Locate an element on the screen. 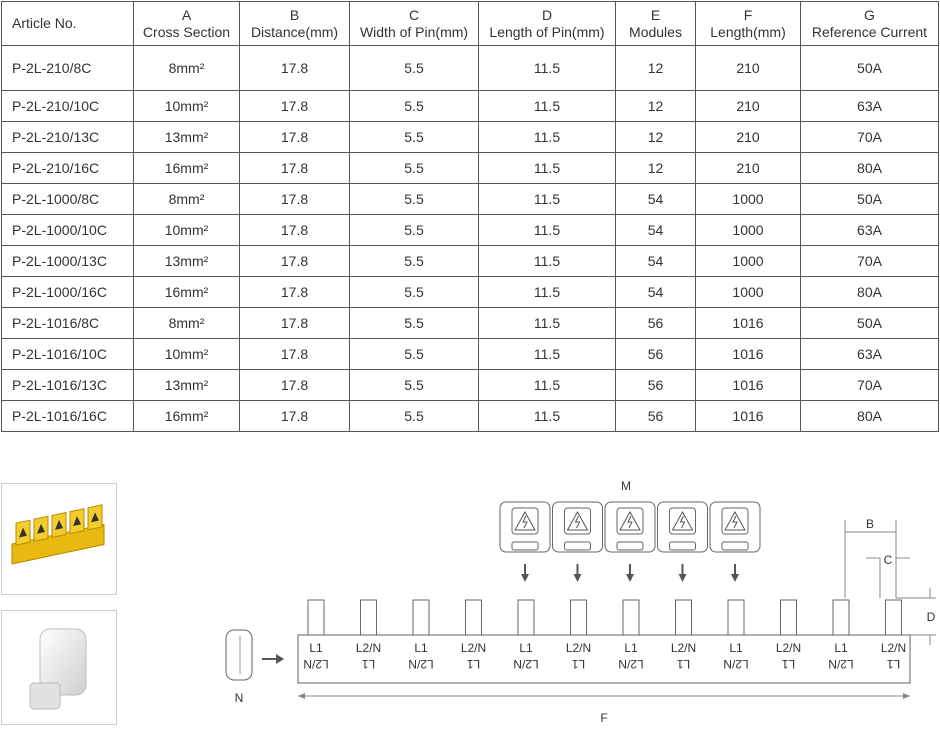 Image resolution: width=940 pixels, height=729 pixels. column-name: Reference Current is located at coordinates (869, 31).